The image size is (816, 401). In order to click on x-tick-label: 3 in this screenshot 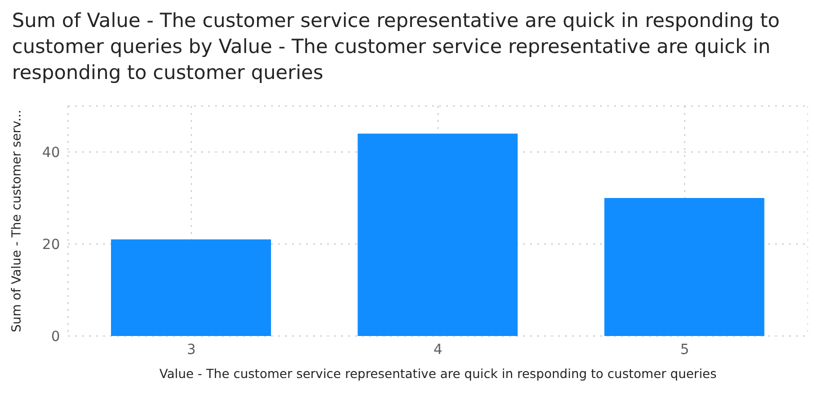, I will do `click(191, 350)`.